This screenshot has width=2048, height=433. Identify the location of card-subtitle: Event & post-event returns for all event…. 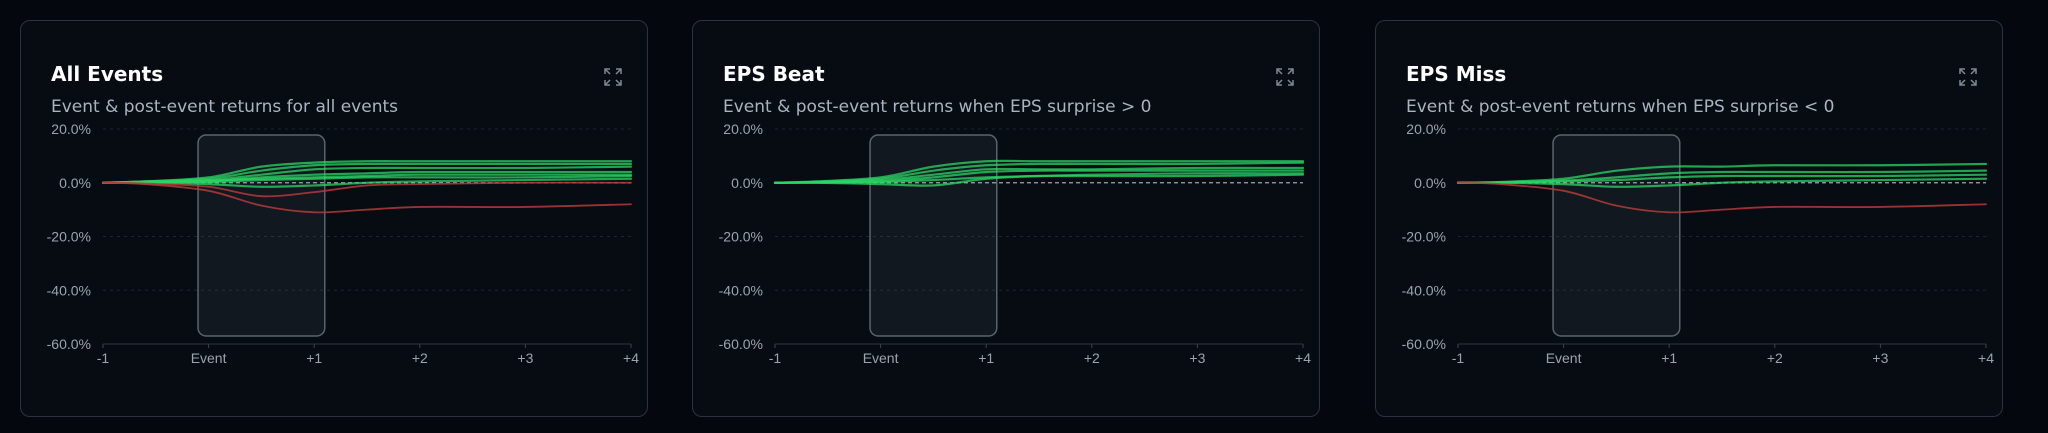
(224, 107).